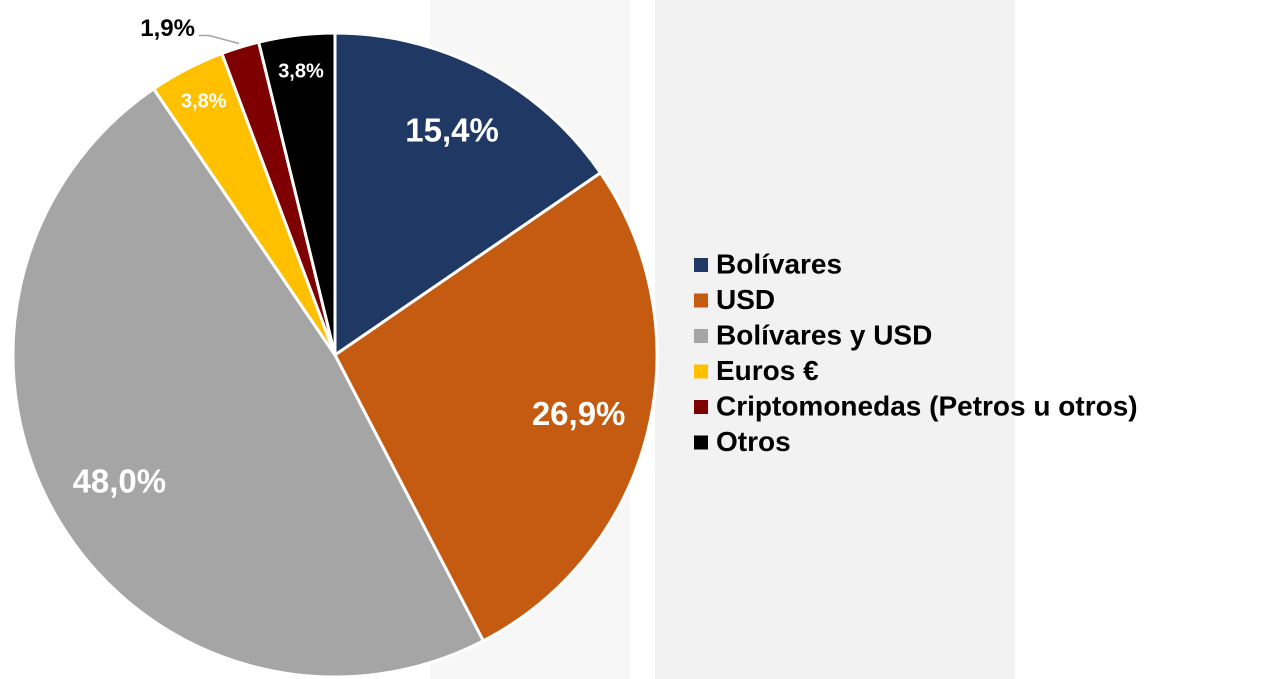  I want to click on data-label: 26,9%, so click(579, 413).